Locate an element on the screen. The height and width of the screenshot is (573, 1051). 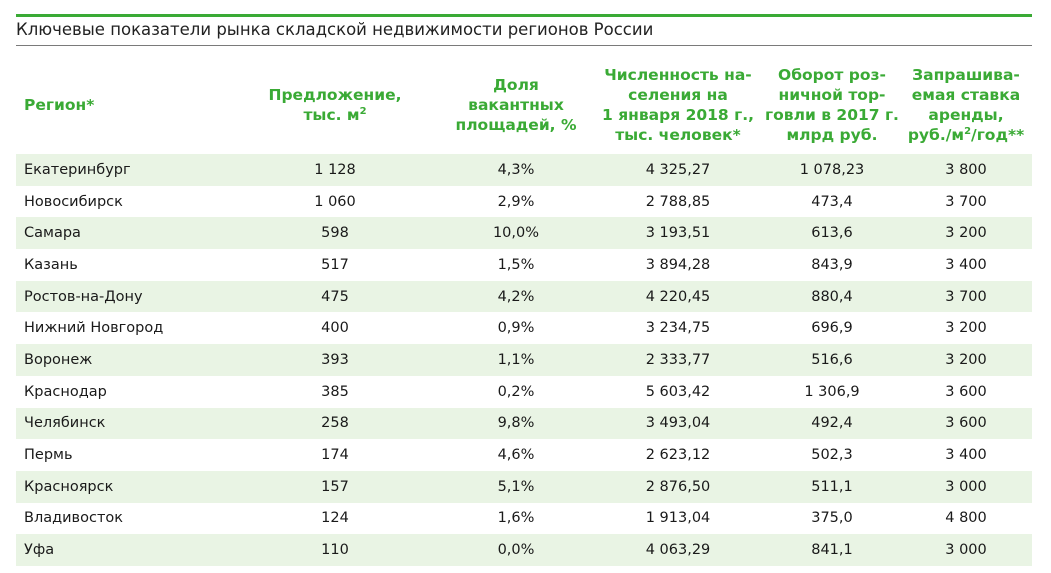
cell-turnover: 511,1 is located at coordinates (832, 486).